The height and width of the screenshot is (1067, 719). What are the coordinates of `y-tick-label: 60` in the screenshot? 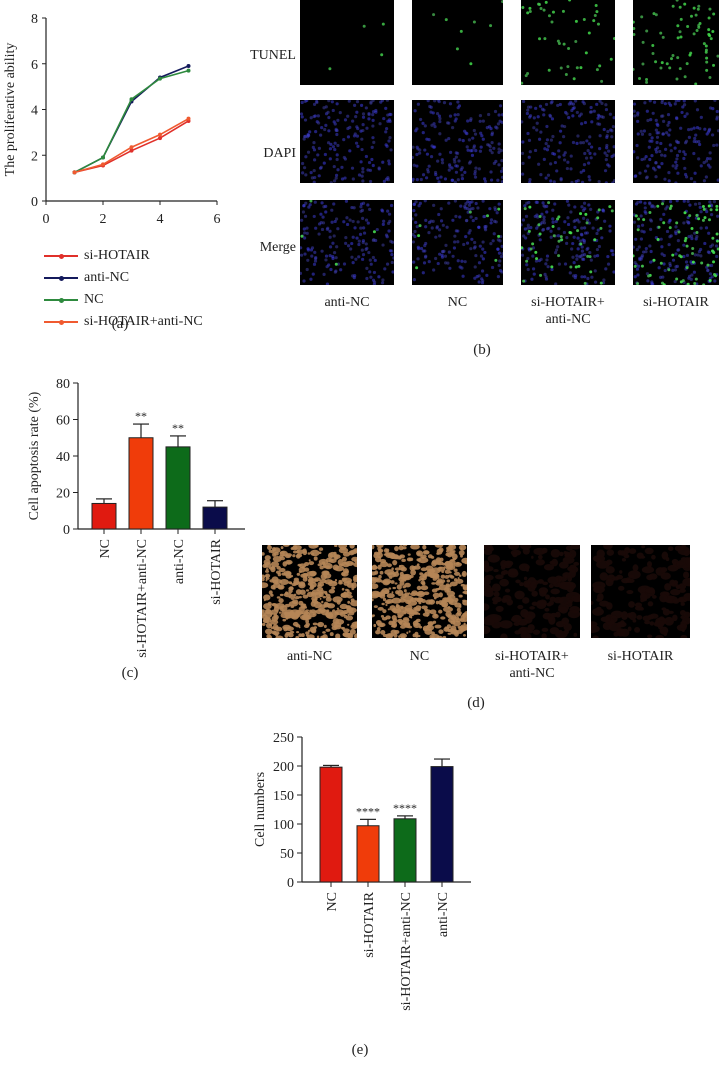 It's located at (63, 421).